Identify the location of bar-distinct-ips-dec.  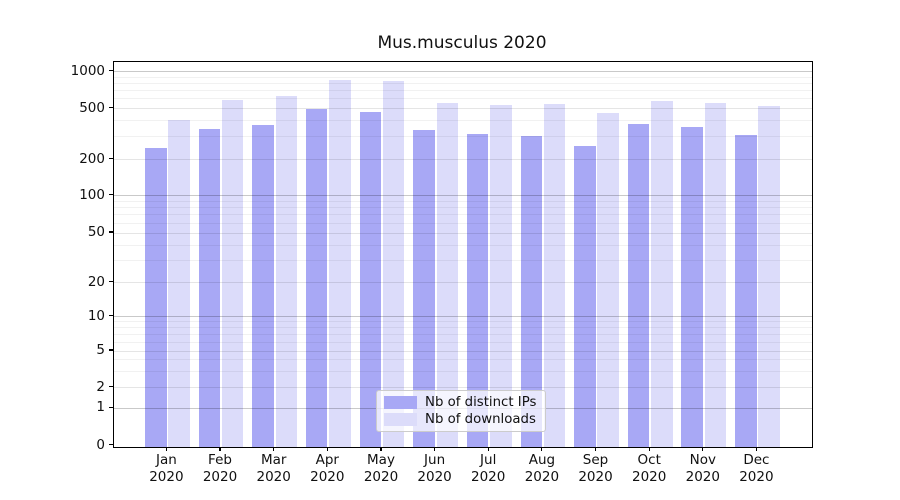
(746, 290).